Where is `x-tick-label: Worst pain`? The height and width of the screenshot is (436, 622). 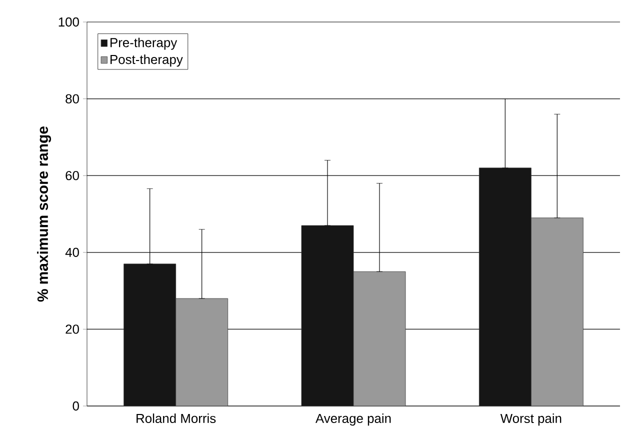 x-tick-label: Worst pain is located at coordinates (531, 420).